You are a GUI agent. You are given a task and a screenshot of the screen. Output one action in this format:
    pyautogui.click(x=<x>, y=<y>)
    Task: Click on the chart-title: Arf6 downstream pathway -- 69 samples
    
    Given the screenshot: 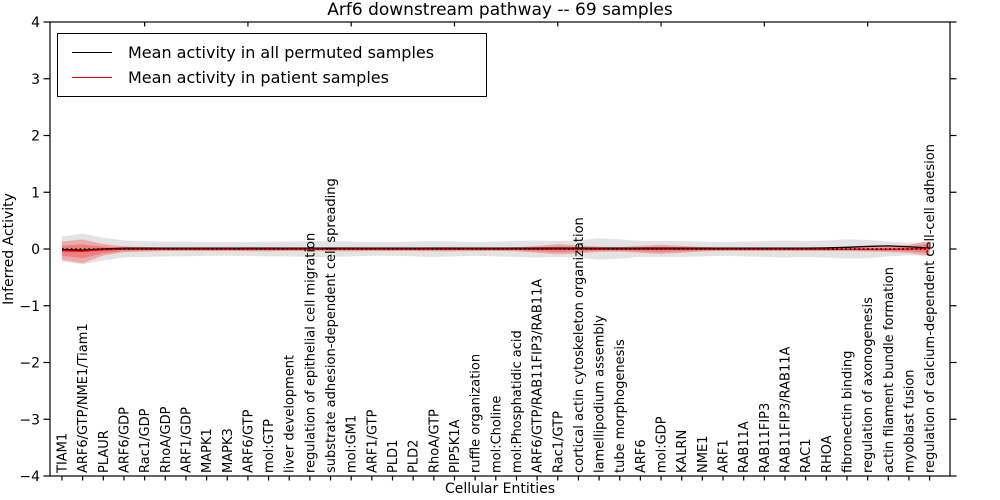 What is the action you would take?
    pyautogui.click(x=500, y=10)
    